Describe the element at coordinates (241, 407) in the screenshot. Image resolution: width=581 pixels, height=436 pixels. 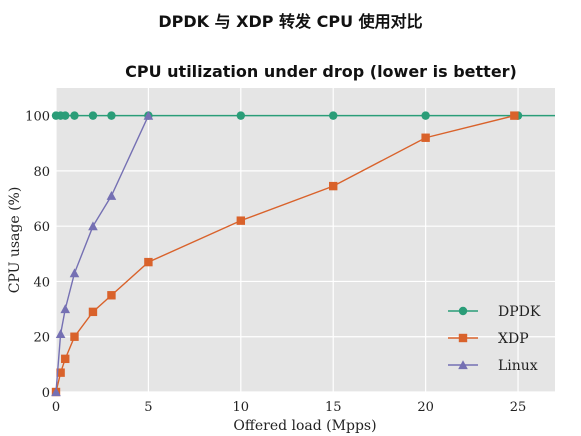
I see `x-tick-label: 10` at that location.